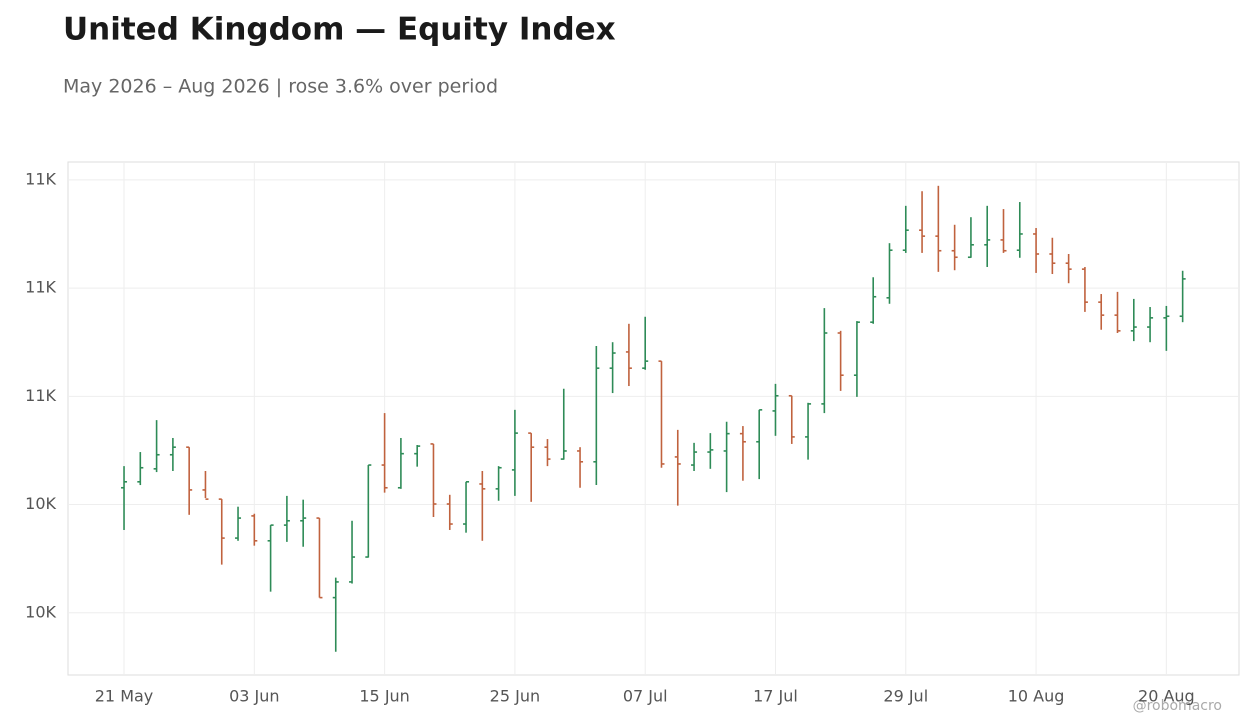  Describe the element at coordinates (645, 696) in the screenshot. I see `x-tick-label: 07 Jul` at that location.